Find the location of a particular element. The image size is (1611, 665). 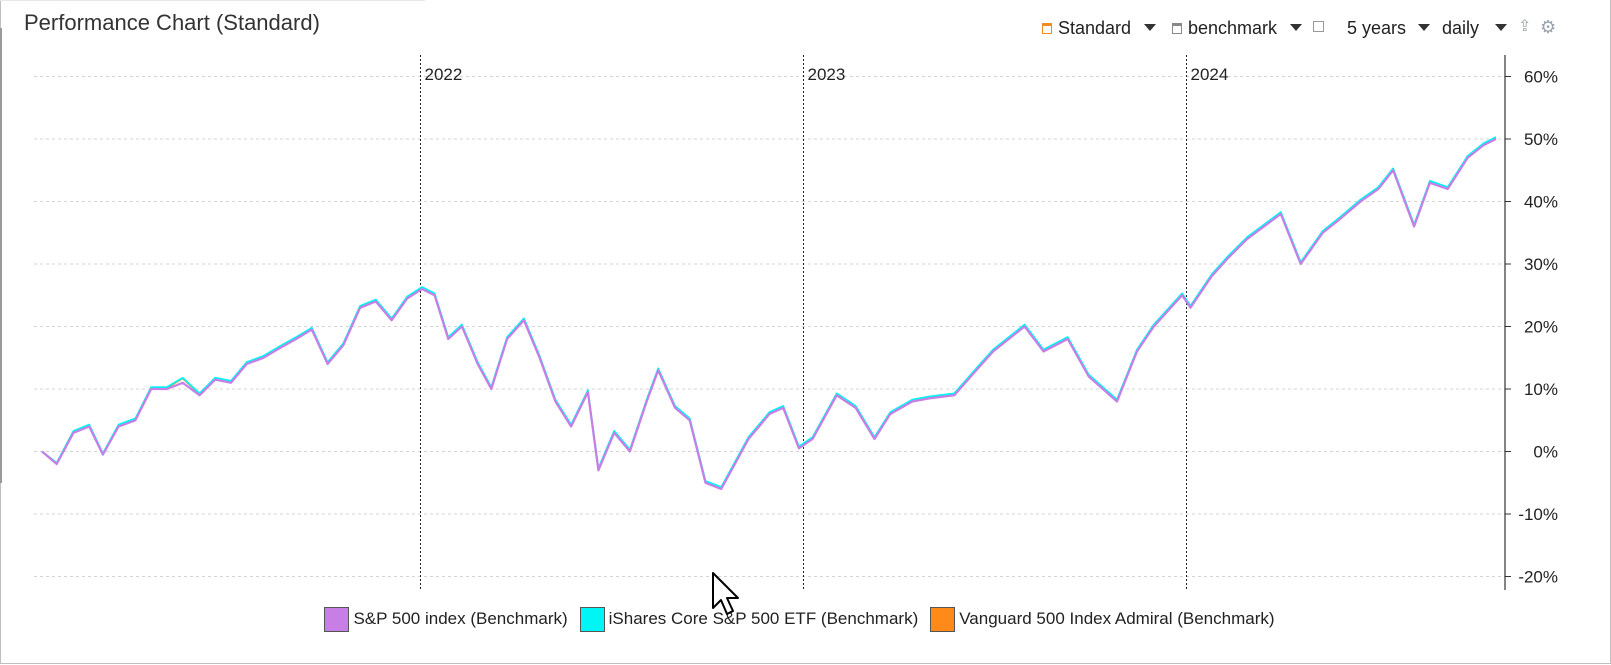

legend-item-sp500: S&P 500 index (Benchmark) is located at coordinates (446, 619).